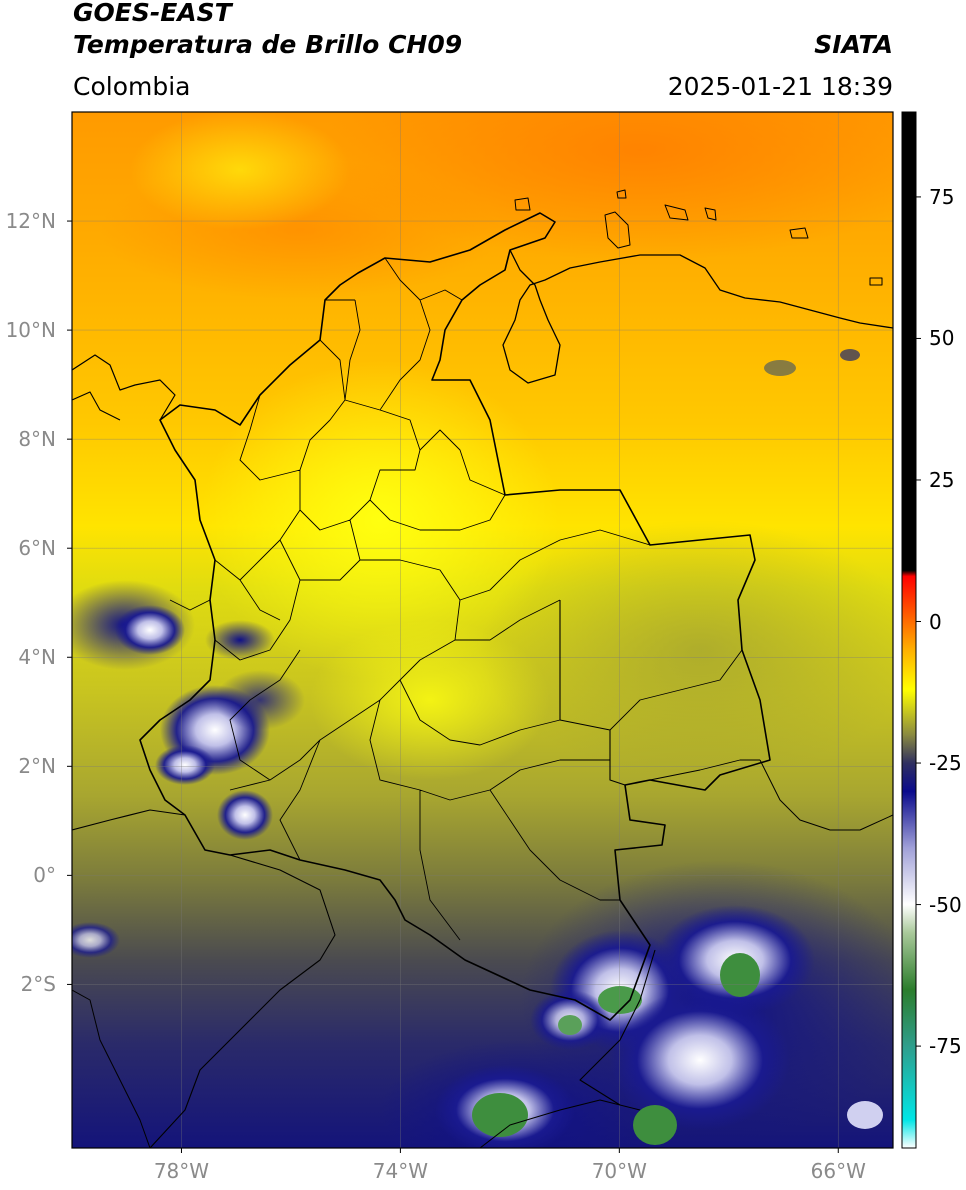  Describe the element at coordinates (37, 439) in the screenshot. I see `lat-tick-label: 8°N` at that location.